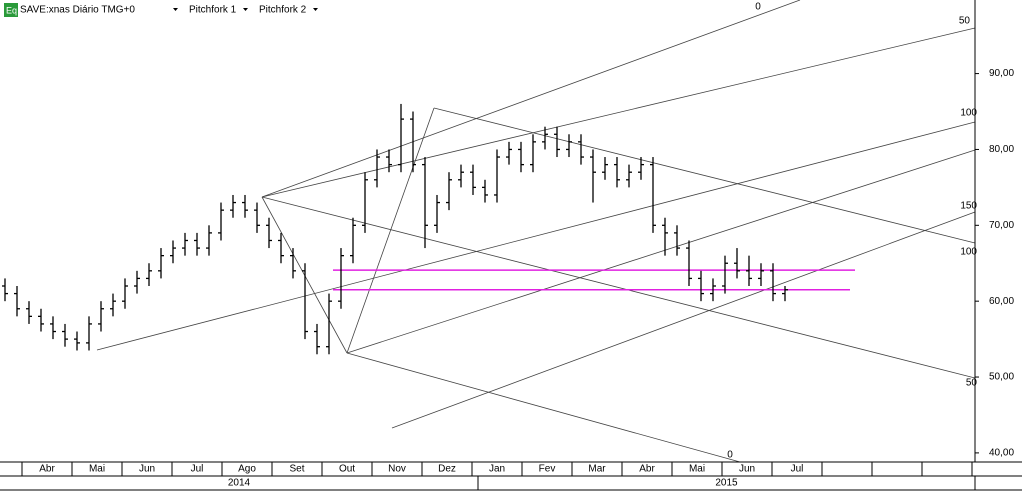 The height and width of the screenshot is (491, 1022). Describe the element at coordinates (239, 483) in the screenshot. I see `year-label: 2014` at that location.